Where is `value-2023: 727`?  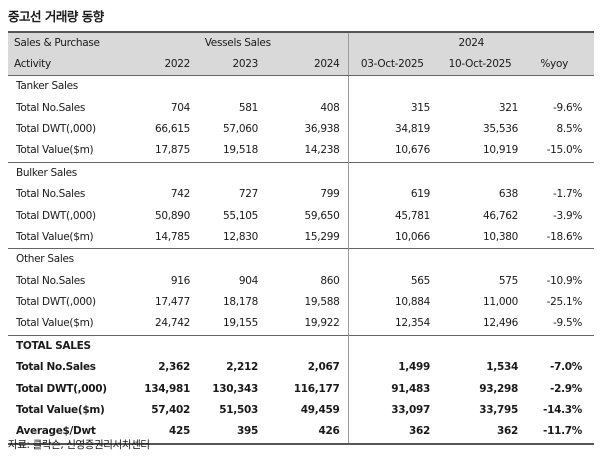
value-2023: 727 is located at coordinates (248, 194).